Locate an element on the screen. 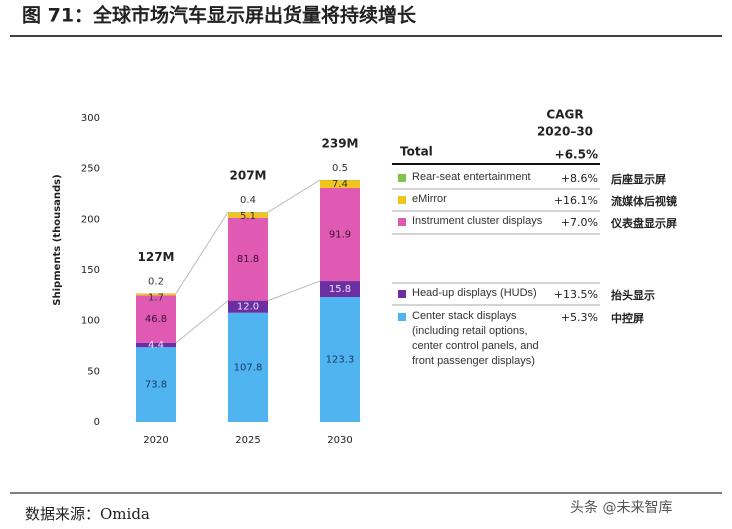  x-tick-label: 2025 is located at coordinates (247, 440).